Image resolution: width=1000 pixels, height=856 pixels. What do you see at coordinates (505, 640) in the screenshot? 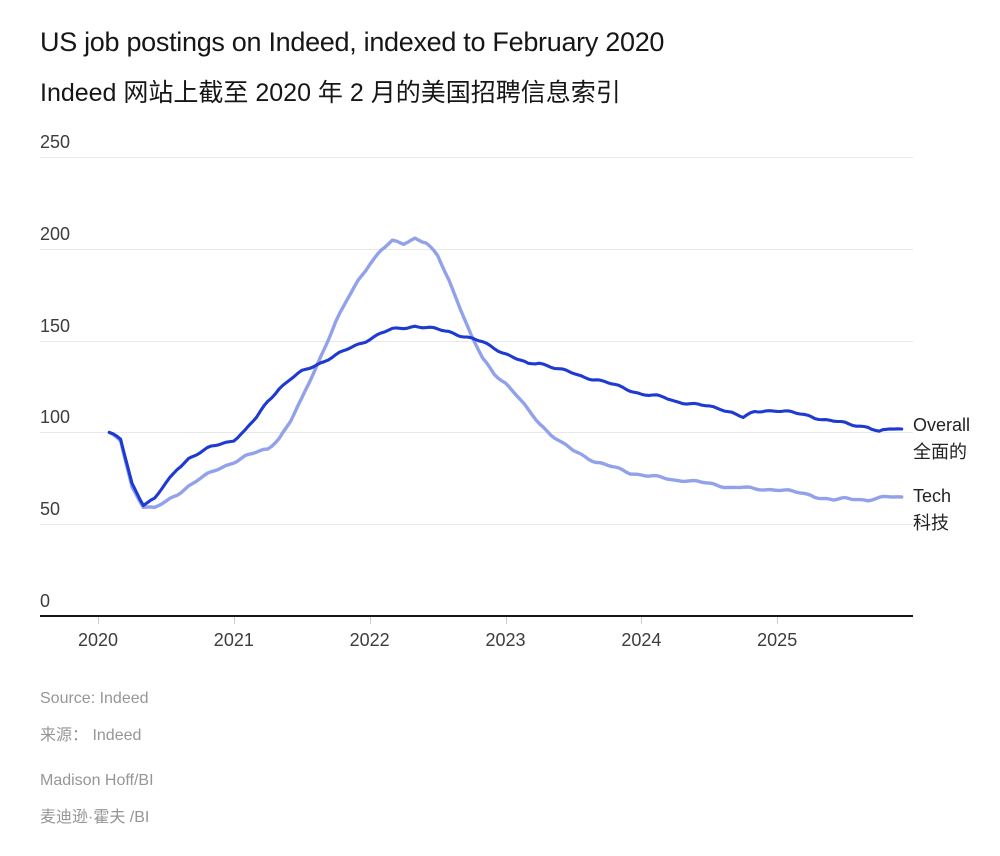
I see `x-tick-label-2023: 2023` at bounding box center [505, 640].